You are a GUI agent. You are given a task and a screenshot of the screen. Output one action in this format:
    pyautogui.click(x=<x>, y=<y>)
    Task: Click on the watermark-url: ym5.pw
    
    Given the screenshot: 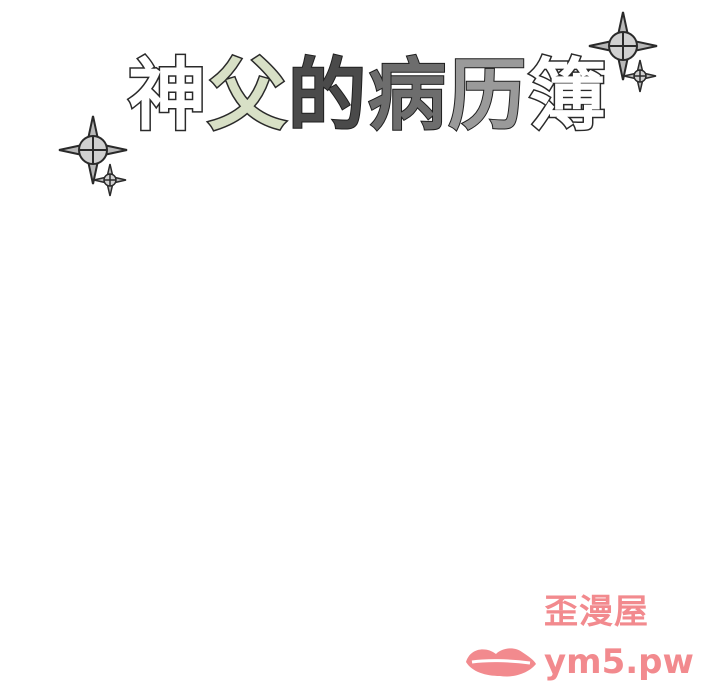 What is the action you would take?
    pyautogui.click(x=619, y=662)
    